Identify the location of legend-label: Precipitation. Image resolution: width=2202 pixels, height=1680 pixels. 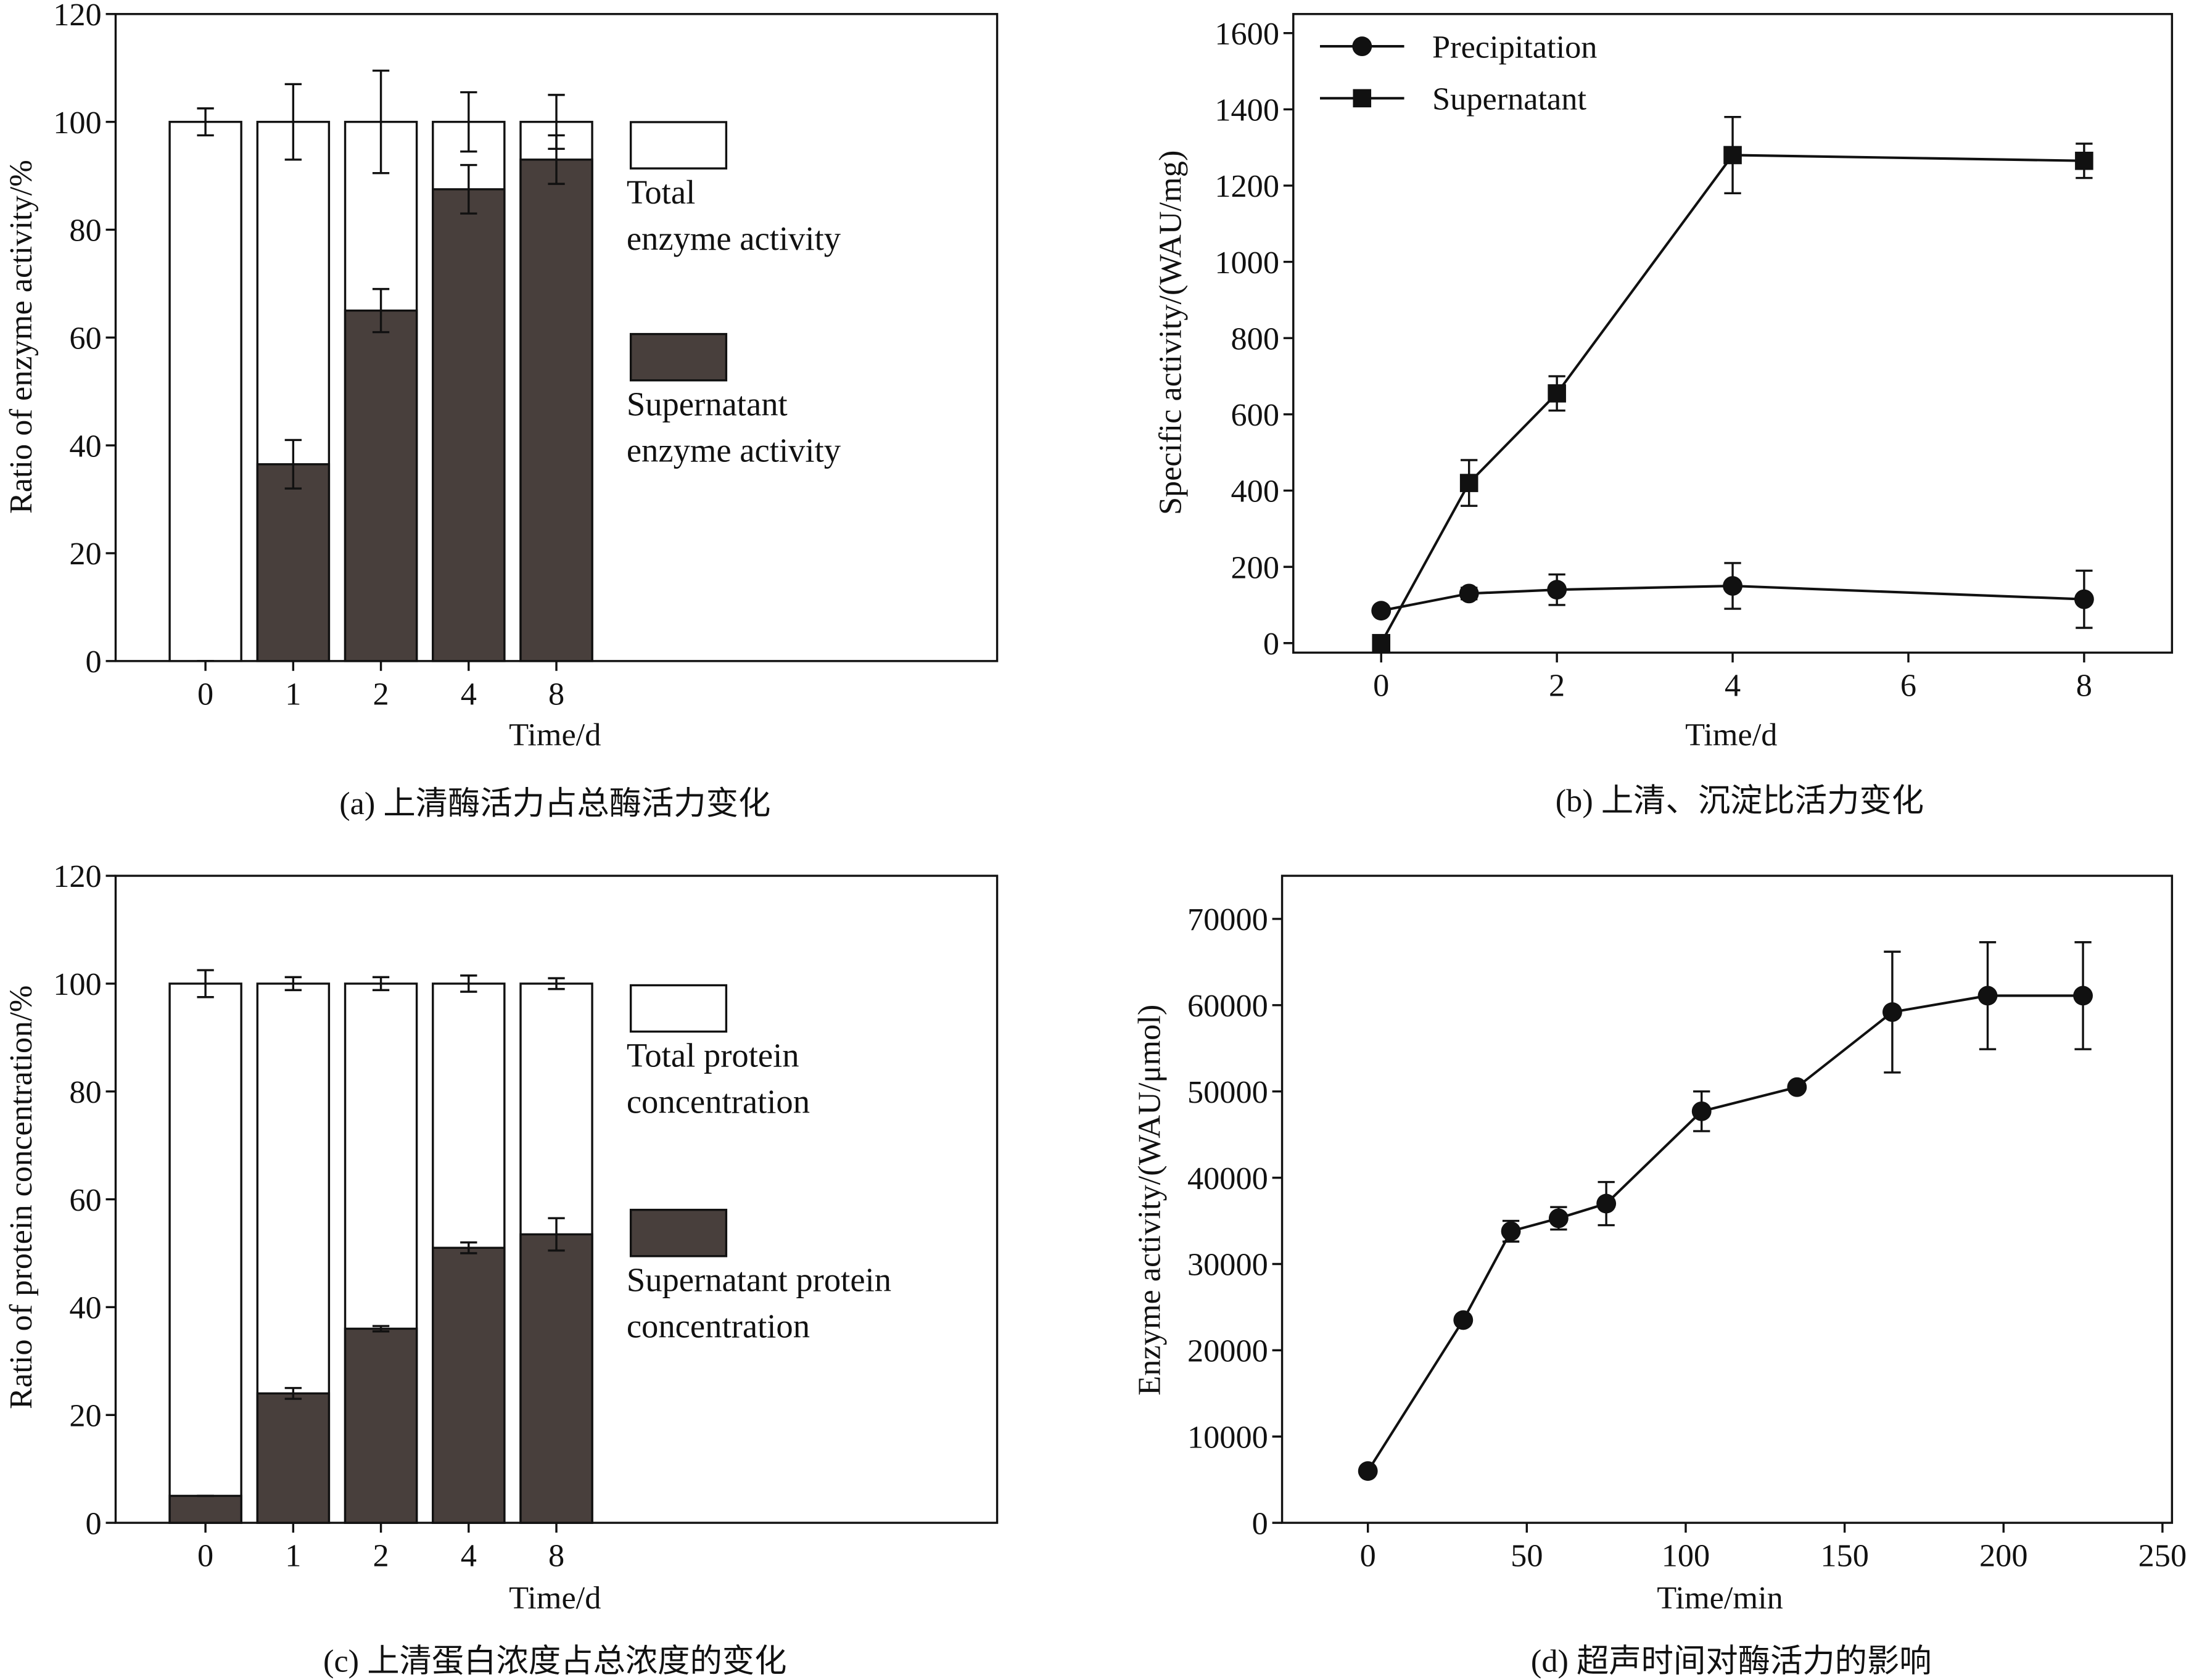
(1514, 47).